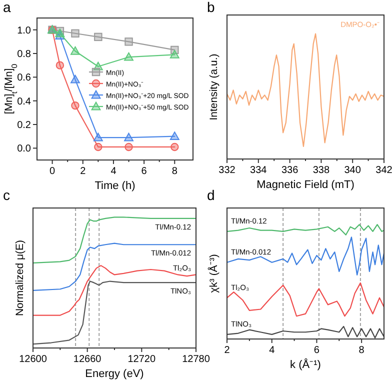 The image size is (392, 381). I want to click on x-tick-label: 334, so click(259, 170).